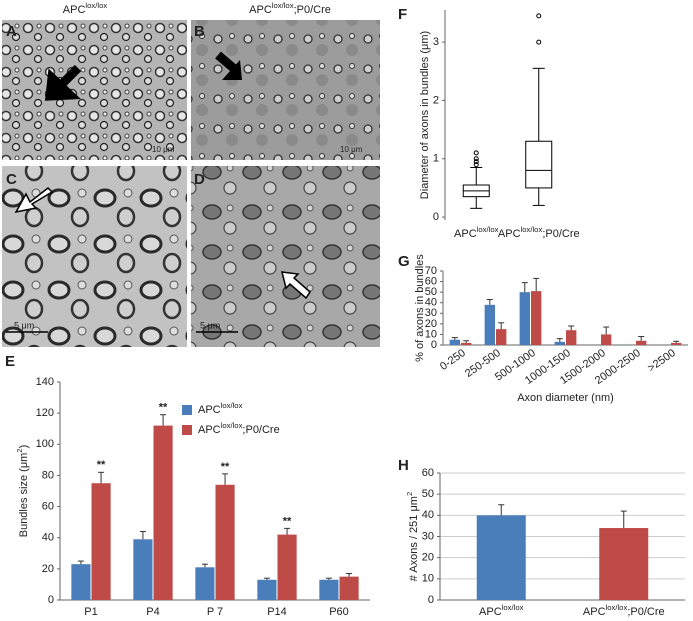  I want to click on y-tick-label: 140, so click(45, 382).